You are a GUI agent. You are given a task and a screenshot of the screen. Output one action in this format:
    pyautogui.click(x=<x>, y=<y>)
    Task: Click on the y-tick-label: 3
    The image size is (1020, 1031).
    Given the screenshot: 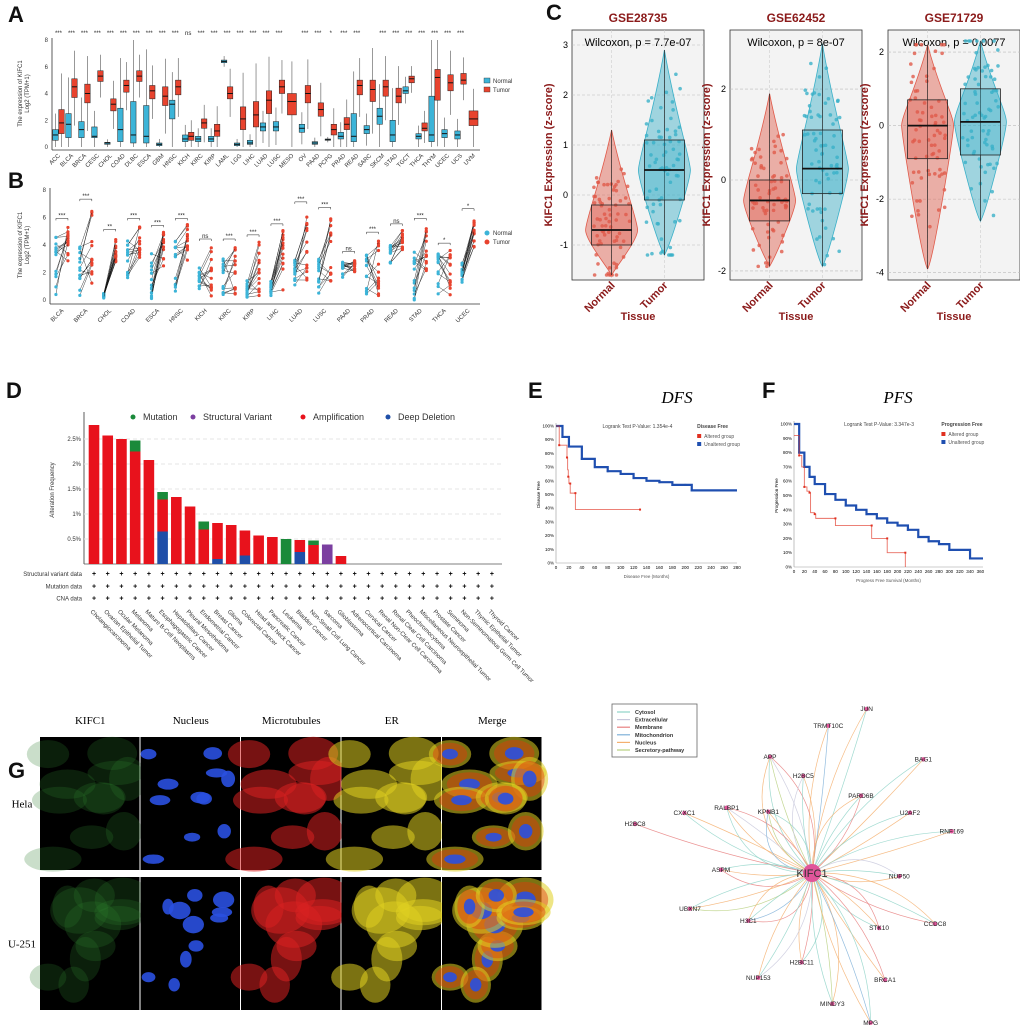 What is the action you would take?
    pyautogui.click(x=565, y=45)
    